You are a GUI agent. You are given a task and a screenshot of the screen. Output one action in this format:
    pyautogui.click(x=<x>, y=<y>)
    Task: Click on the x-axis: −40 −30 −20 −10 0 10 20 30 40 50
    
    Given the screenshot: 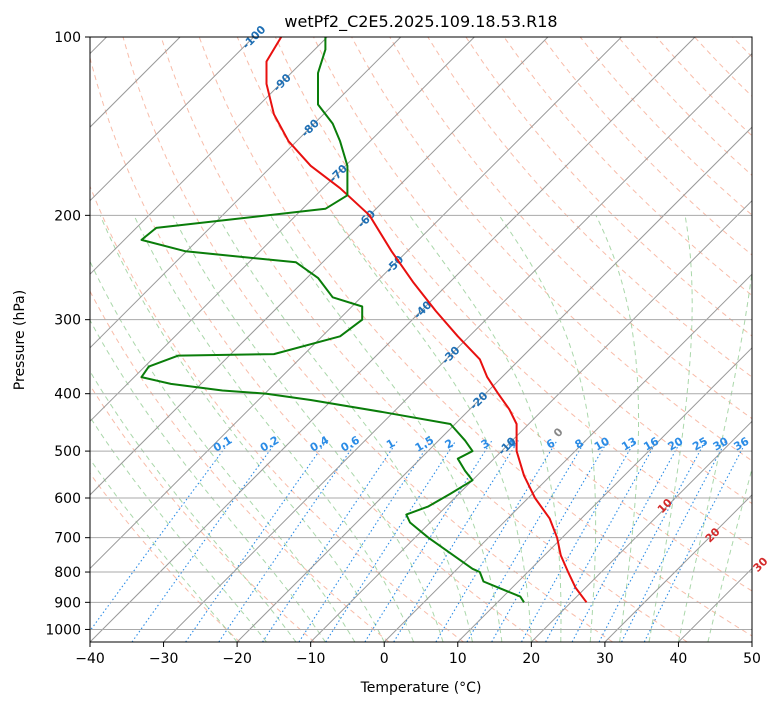 What is the action you would take?
    pyautogui.click(x=418, y=654)
    